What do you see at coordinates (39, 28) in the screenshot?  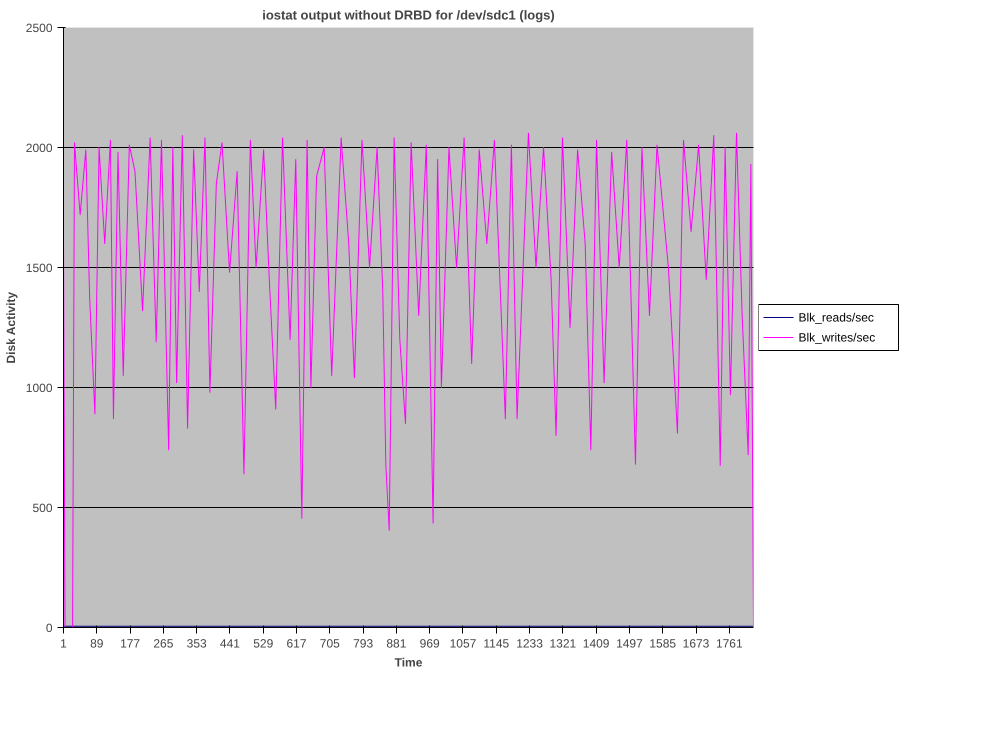 I see `y-tick-label: 2500` at bounding box center [39, 28].